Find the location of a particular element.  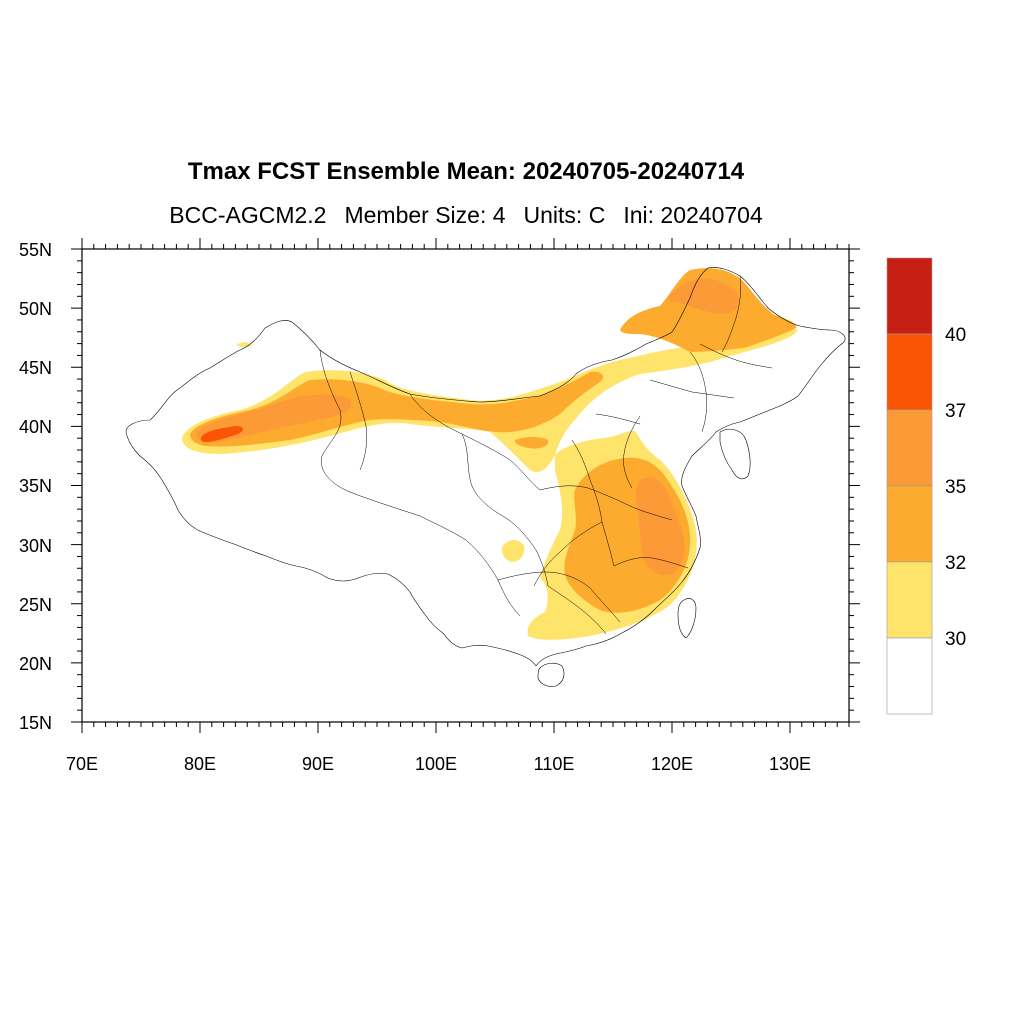

subtitle-members: Member Size: 4 is located at coordinates (425, 215).